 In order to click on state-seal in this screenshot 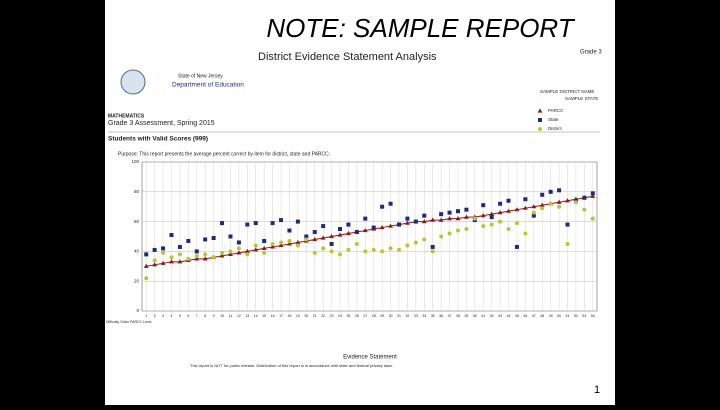, I will do `click(133, 82)`.